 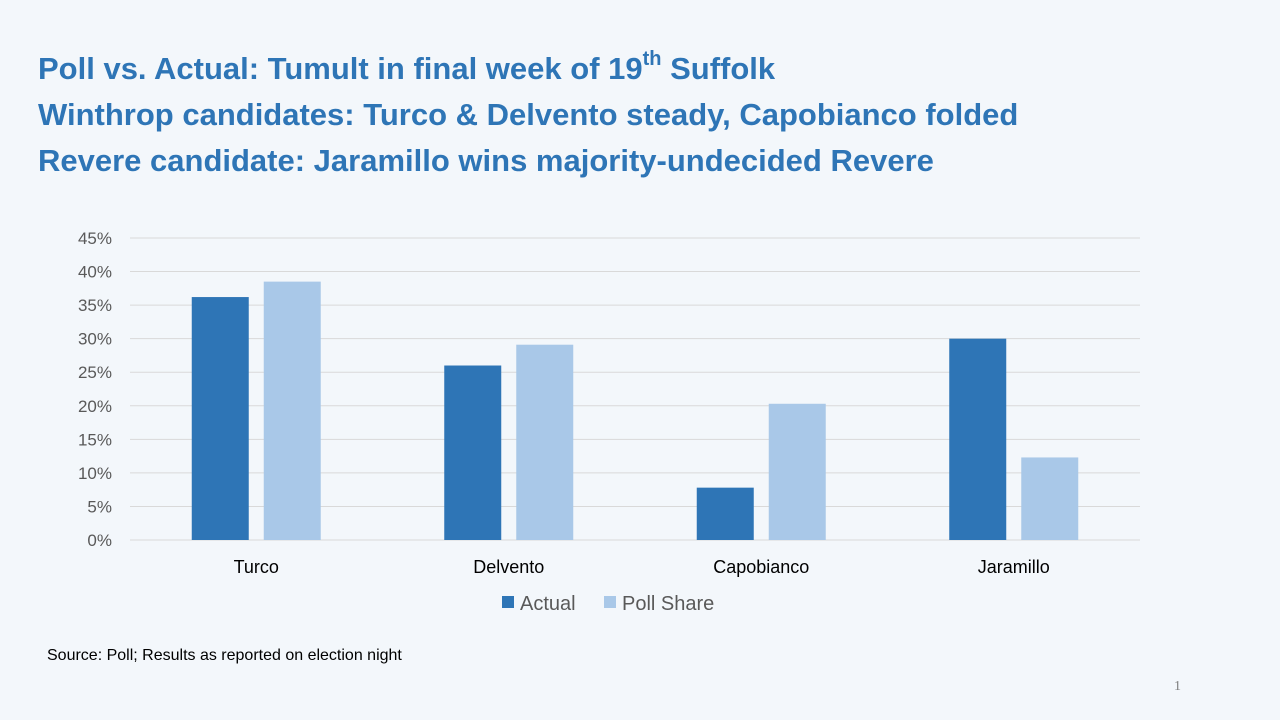 What do you see at coordinates (95, 473) in the screenshot?
I see `y-tick-label: 10%` at bounding box center [95, 473].